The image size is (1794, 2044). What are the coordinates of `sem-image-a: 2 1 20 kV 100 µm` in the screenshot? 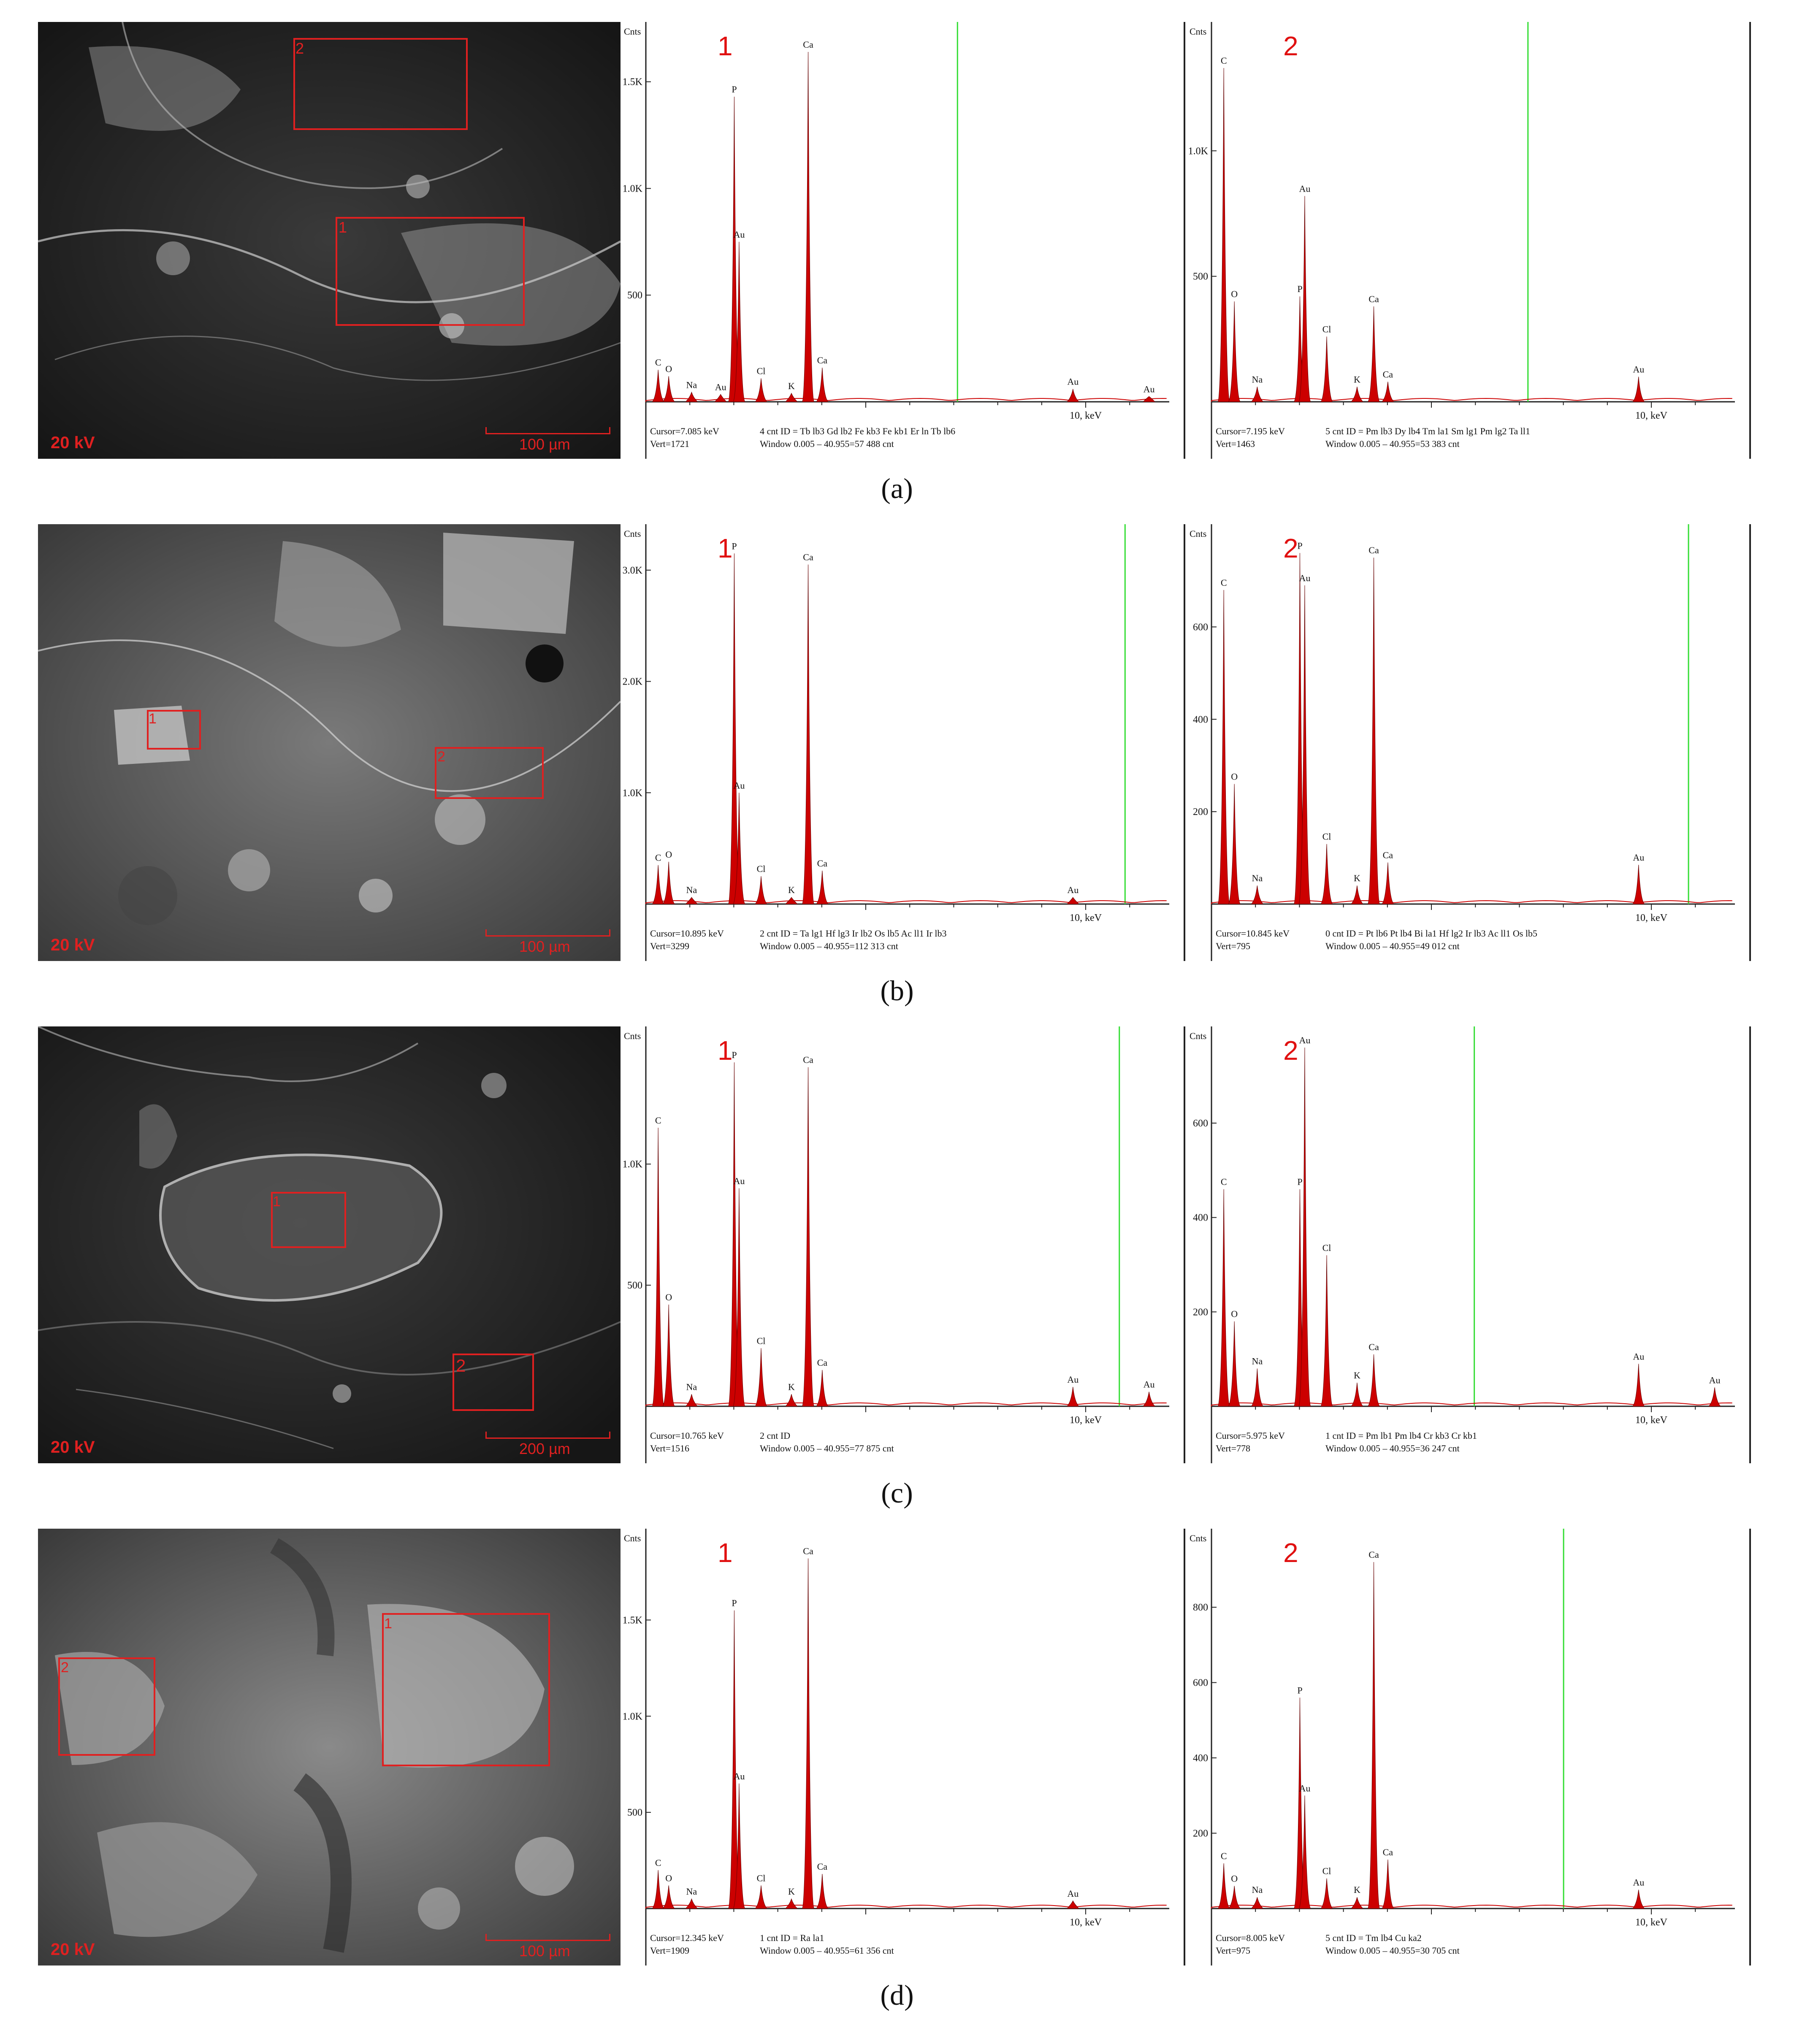 It's located at (329, 241).